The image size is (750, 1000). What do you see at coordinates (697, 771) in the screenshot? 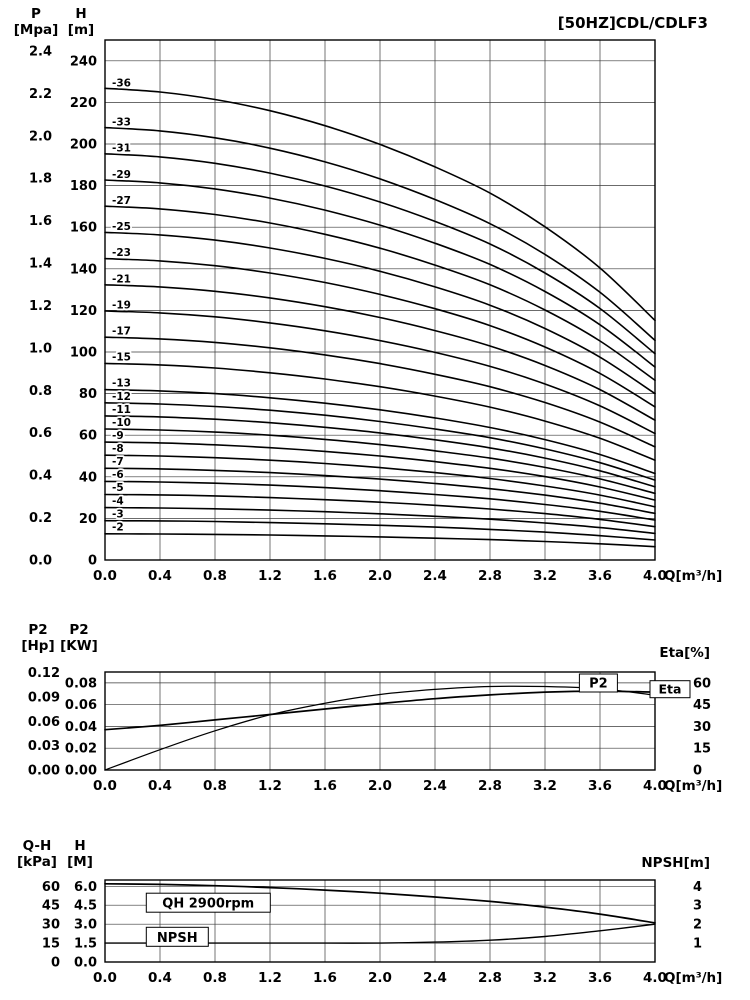
I see `right-axis-tick-label: 0` at bounding box center [697, 771].